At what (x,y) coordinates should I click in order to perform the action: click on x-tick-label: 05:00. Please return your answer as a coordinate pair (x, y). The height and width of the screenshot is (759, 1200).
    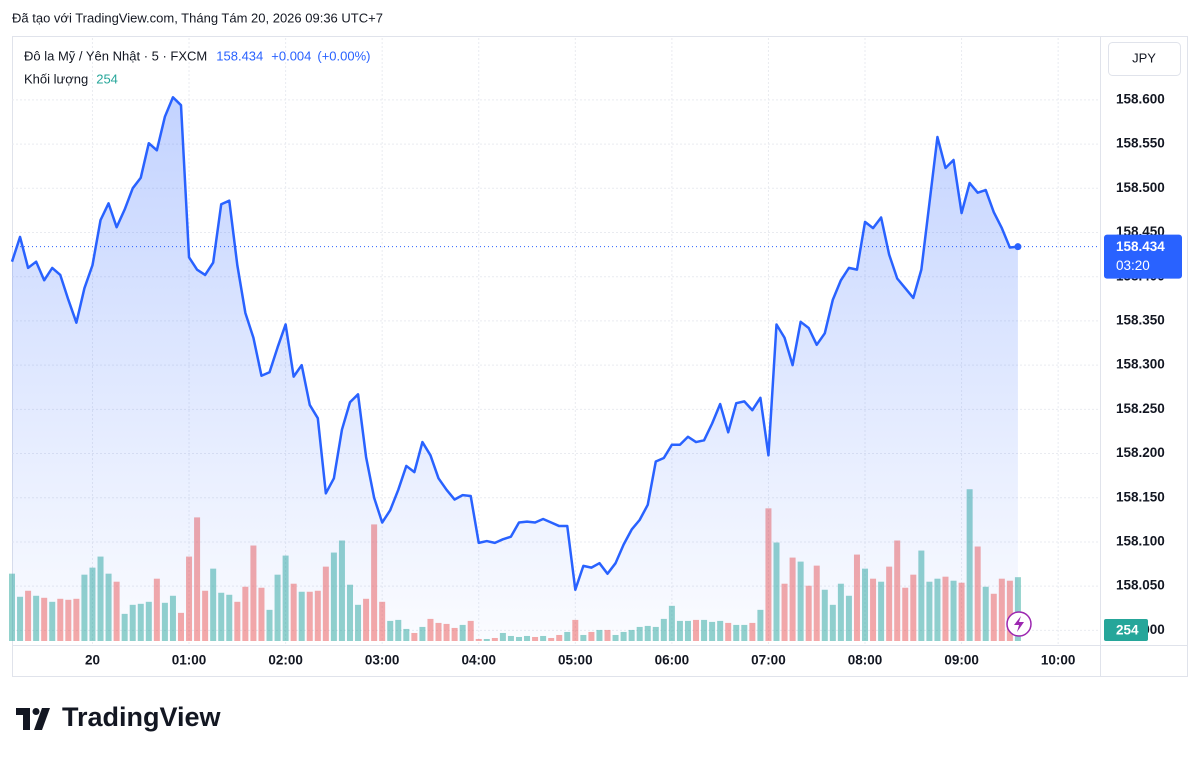
    Looking at the image, I should click on (575, 660).